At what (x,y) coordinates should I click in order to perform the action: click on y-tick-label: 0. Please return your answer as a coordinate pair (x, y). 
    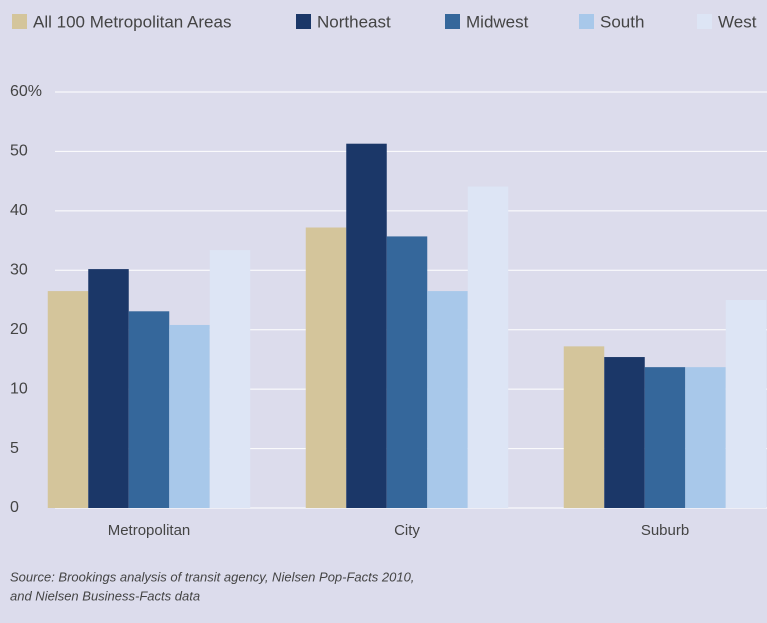
    Looking at the image, I should click on (14, 507).